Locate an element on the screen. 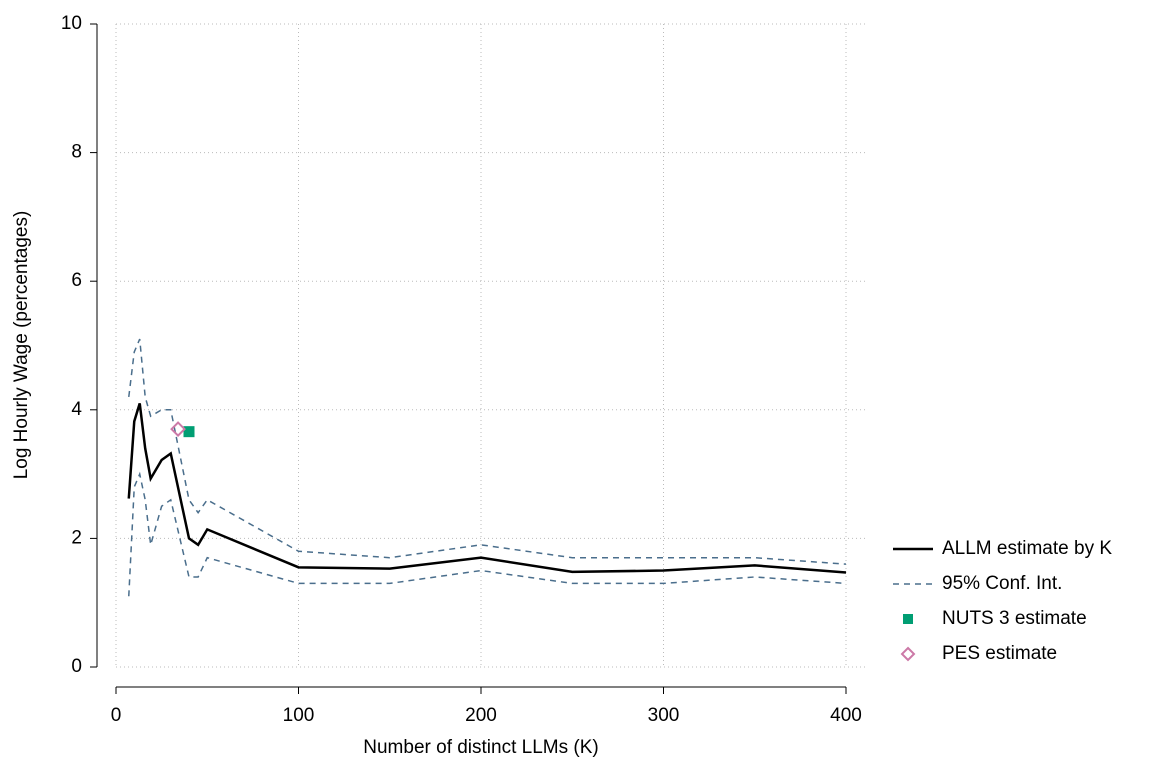 This screenshot has height=767, width=1161. legend-label: NUTS 3 estimate is located at coordinates (1014, 618).